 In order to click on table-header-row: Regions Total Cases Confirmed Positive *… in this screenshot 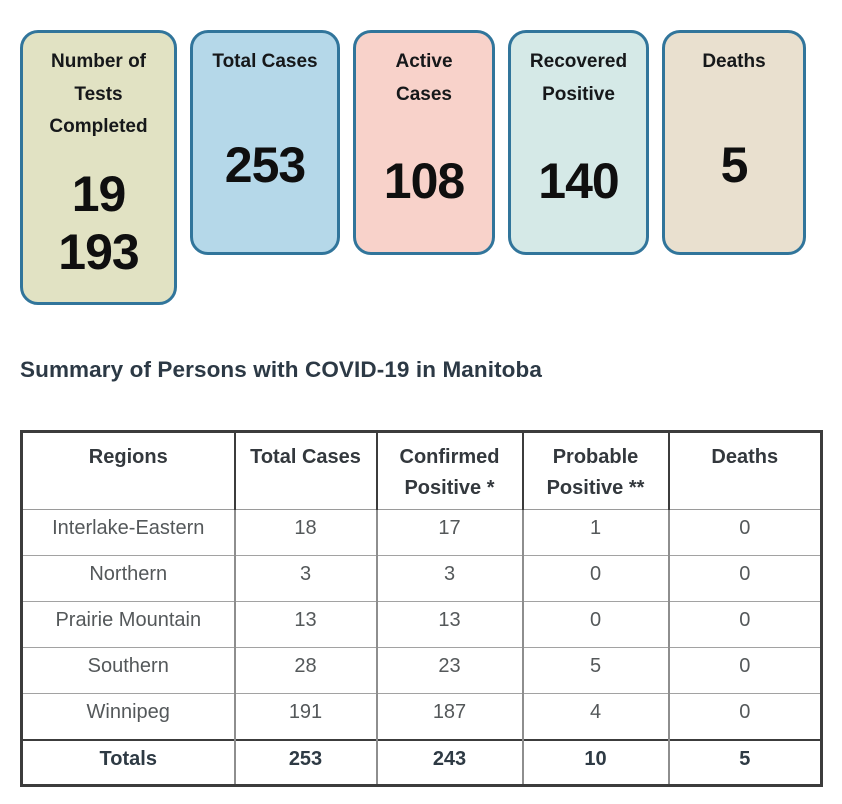, I will do `click(421, 470)`.